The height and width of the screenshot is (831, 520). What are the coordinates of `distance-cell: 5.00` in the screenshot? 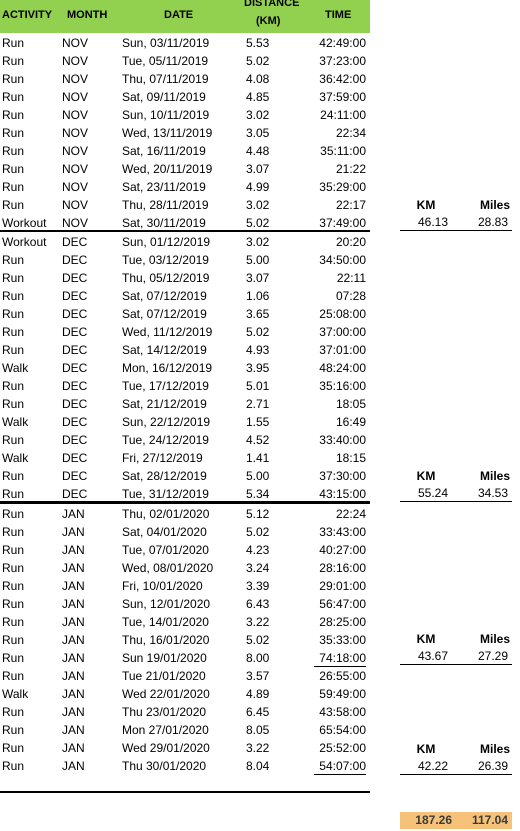 It's located at (258, 260).